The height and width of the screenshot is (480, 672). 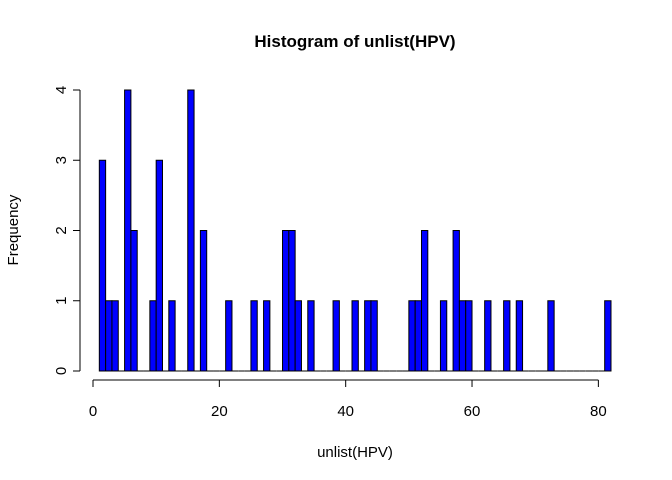 What do you see at coordinates (219, 411) in the screenshot?
I see `x-tick-label: 20` at bounding box center [219, 411].